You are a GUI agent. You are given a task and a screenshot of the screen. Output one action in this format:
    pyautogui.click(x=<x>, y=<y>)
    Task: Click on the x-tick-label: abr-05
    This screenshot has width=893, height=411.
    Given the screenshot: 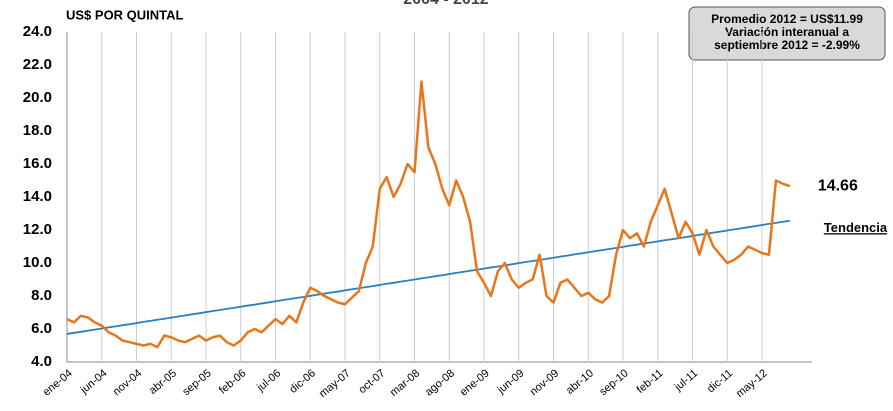 What is the action you would take?
    pyautogui.click(x=163, y=382)
    